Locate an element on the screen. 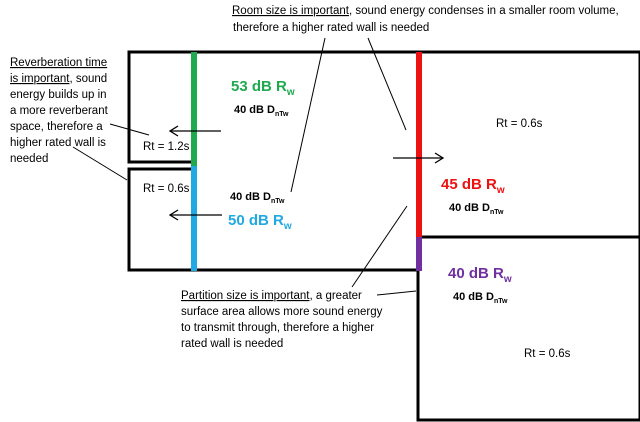 This screenshot has width=640, height=422. partition-annotation-line3: to transmit through, therefore a higher is located at coordinates (277, 328).